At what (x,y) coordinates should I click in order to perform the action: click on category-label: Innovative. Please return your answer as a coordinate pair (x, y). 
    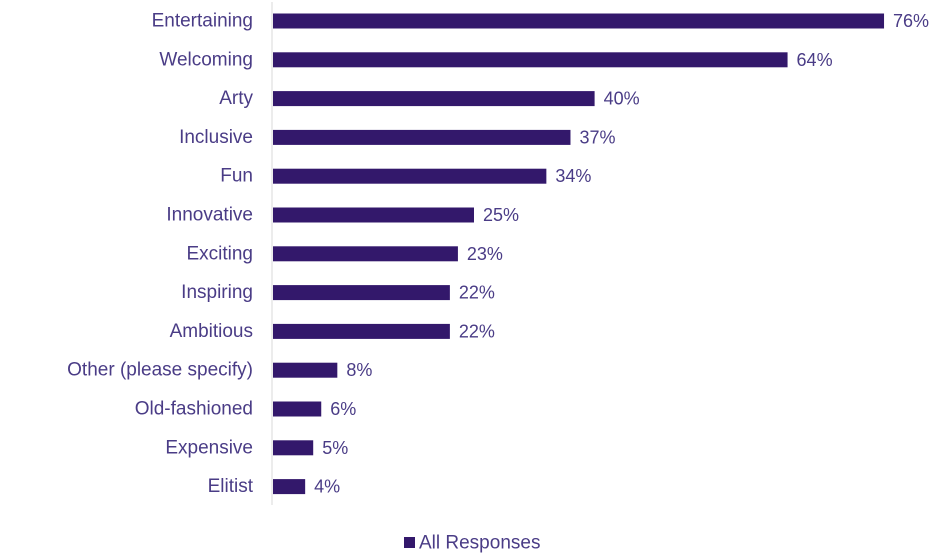
    Looking at the image, I should click on (209, 215).